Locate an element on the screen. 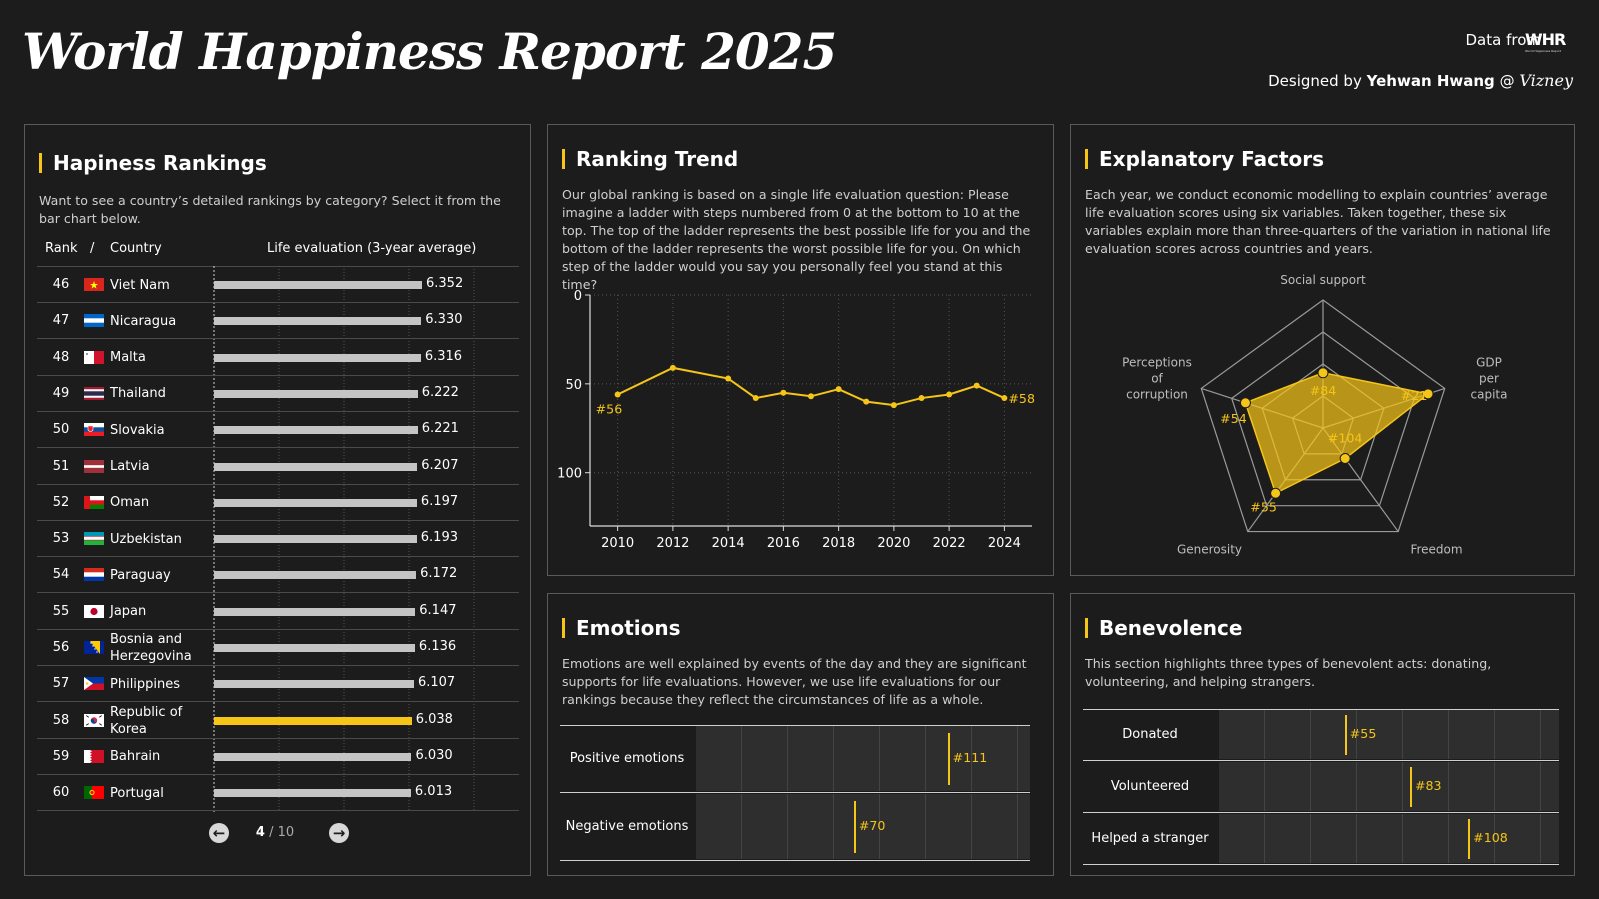 This screenshot has height=899, width=1599. designer-name: Yehwan Hwang is located at coordinates (1430, 81).